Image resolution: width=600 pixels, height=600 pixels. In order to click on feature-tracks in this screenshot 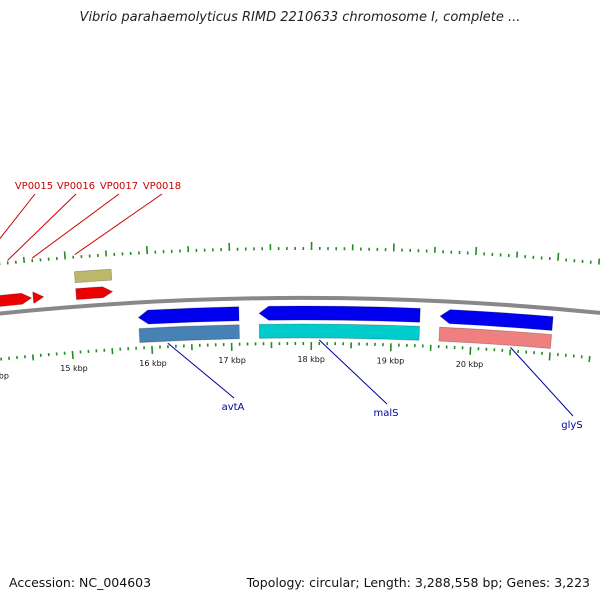, I will do `click(277, 308)`.